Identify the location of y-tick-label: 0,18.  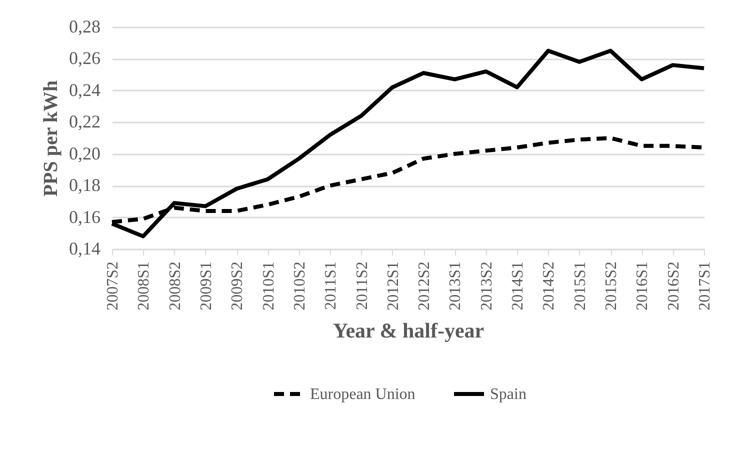
(84, 185).